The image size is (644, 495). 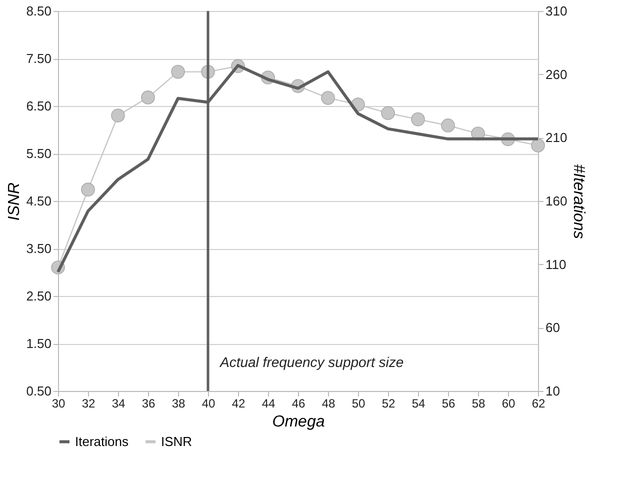 I want to click on y-tick-label: 4.50, so click(x=39, y=201).